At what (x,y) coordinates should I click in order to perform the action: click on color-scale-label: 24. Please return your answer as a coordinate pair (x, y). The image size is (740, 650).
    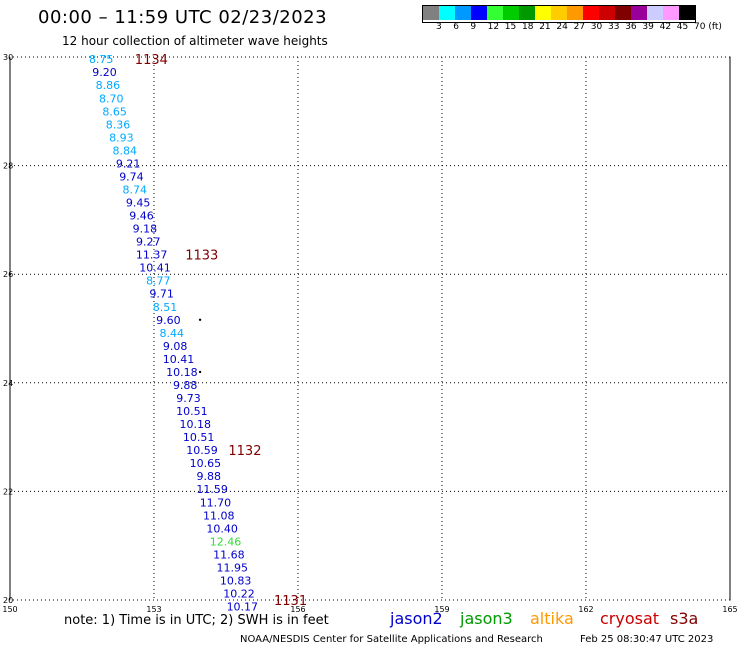
    Looking at the image, I should click on (562, 27).